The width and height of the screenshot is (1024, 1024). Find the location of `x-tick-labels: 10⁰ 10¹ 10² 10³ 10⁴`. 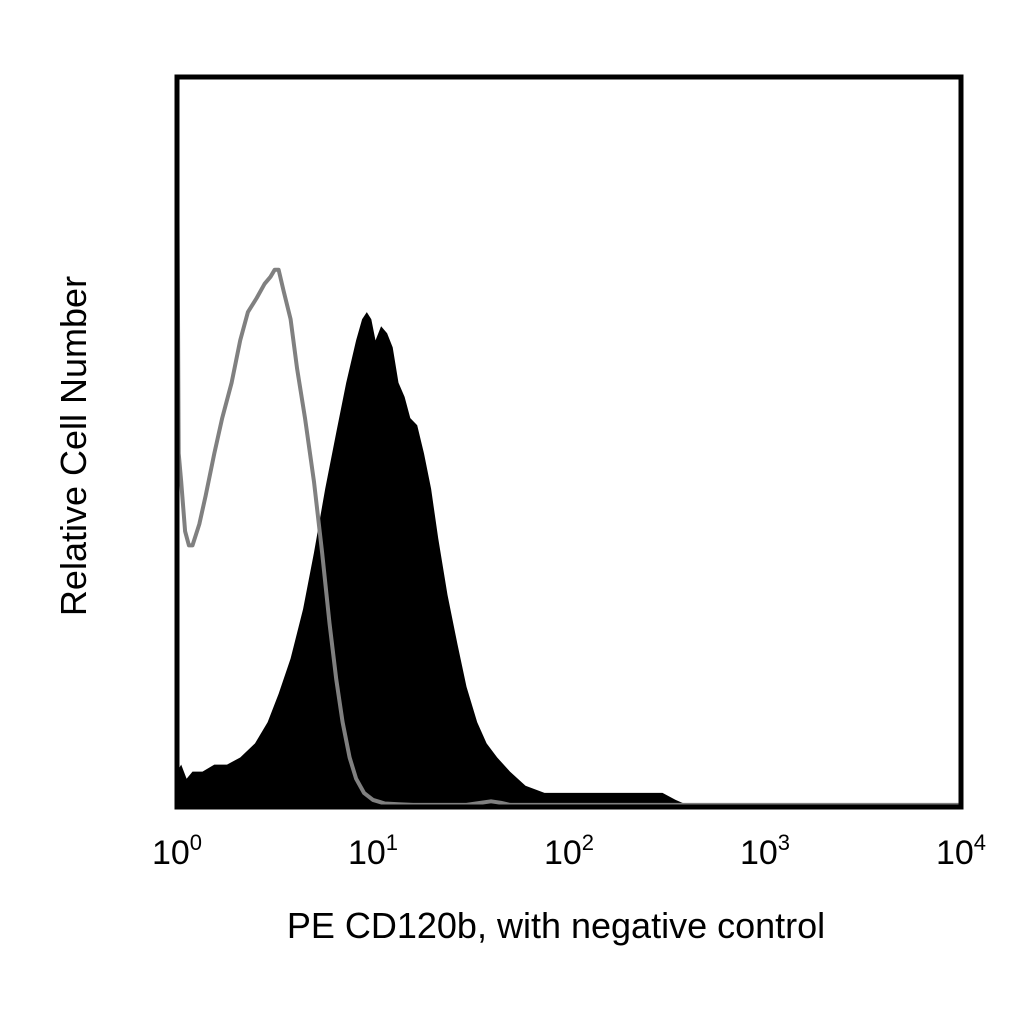

x-tick-labels: 10⁰ 10¹ 10² 10³ 10⁴ is located at coordinates (569, 851).